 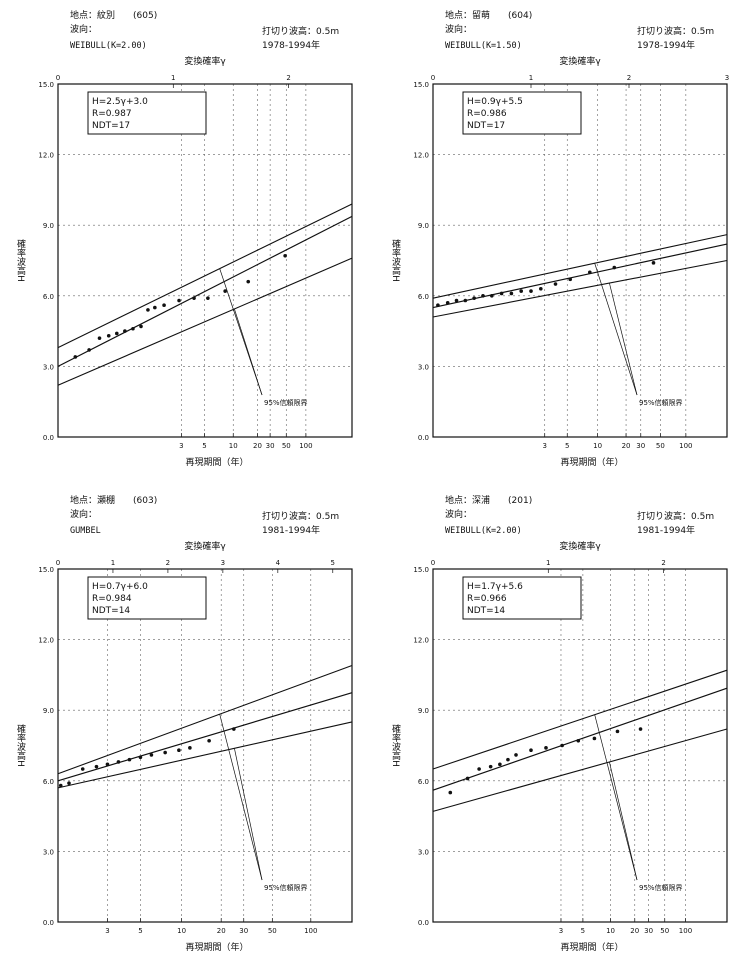 I want to click on stats-line: H=0.7γ+6.0, so click(x=120, y=587).